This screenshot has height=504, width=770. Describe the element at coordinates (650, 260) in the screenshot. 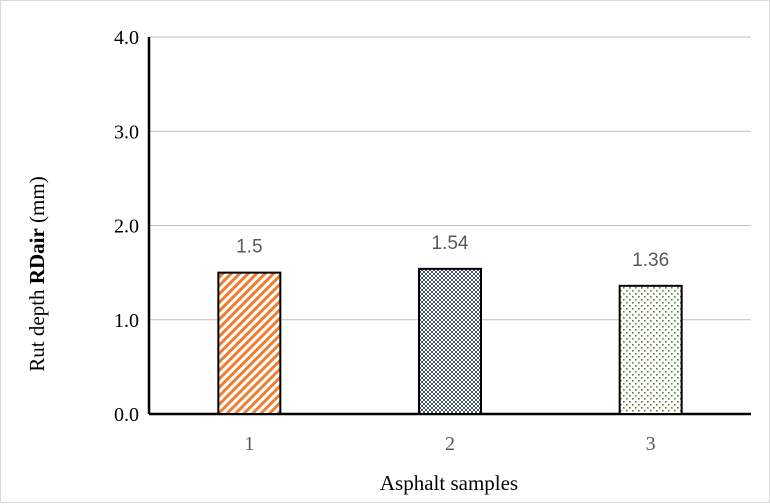

I see `data-label: 1.36` at that location.